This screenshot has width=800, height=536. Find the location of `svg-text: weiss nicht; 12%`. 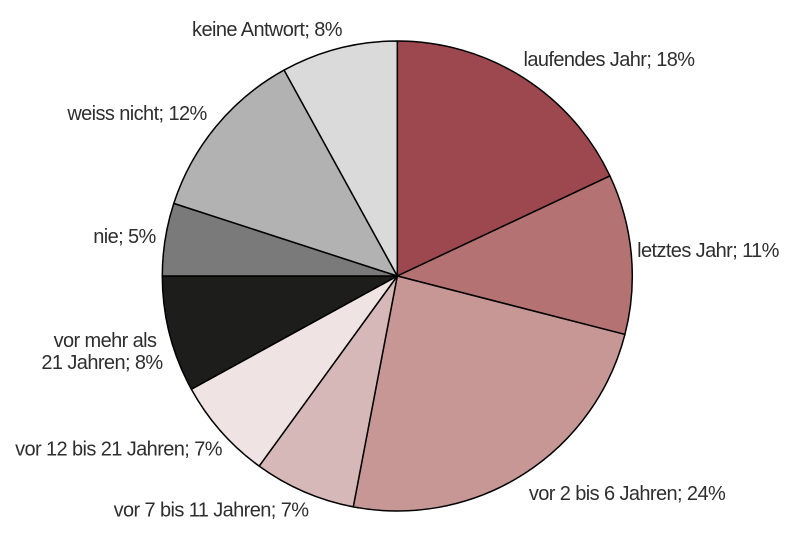

svg-text: weiss nicht; 12% is located at coordinates (136, 114).